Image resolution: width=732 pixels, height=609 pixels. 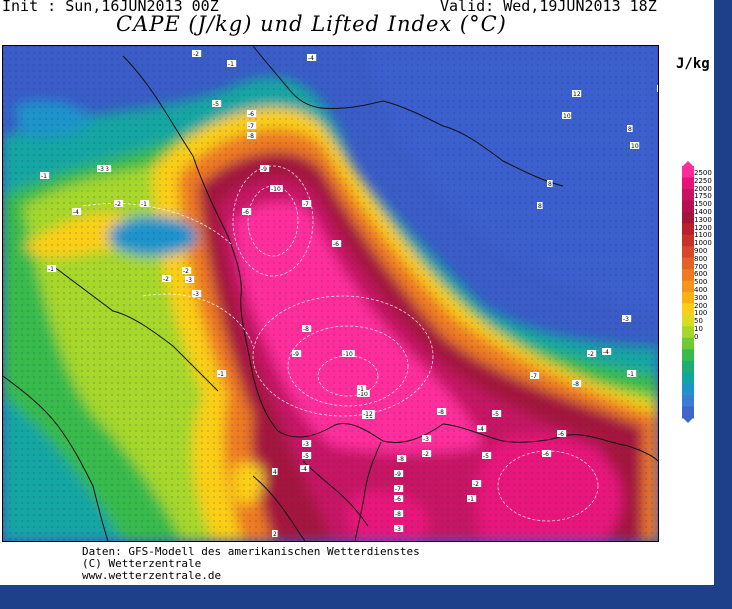 What do you see at coordinates (142, 563) in the screenshot?
I see `credits-copyright: (C) Wetterzentrale` at bounding box center [142, 563].